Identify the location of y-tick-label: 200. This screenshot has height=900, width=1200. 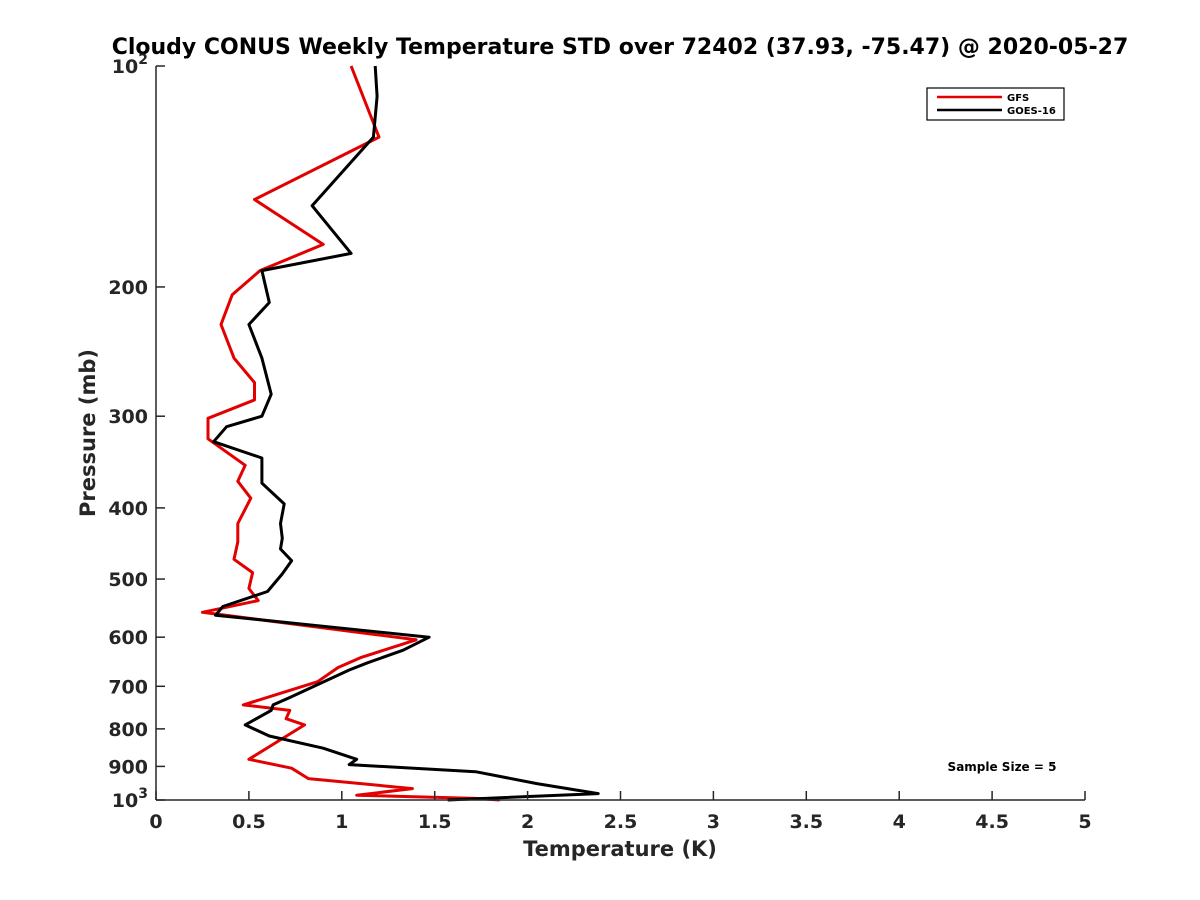
(128, 288).